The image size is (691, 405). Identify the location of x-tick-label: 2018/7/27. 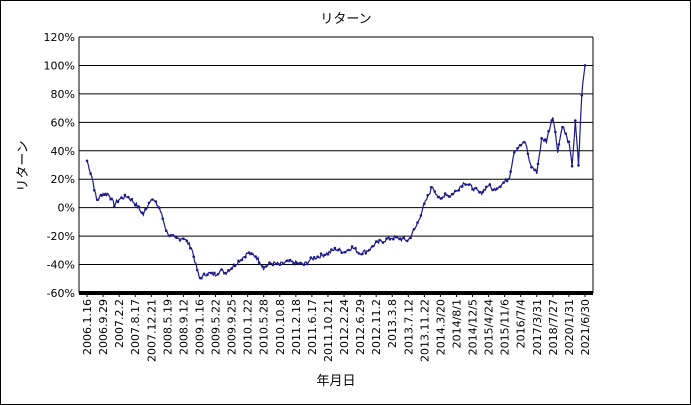
(553, 327).